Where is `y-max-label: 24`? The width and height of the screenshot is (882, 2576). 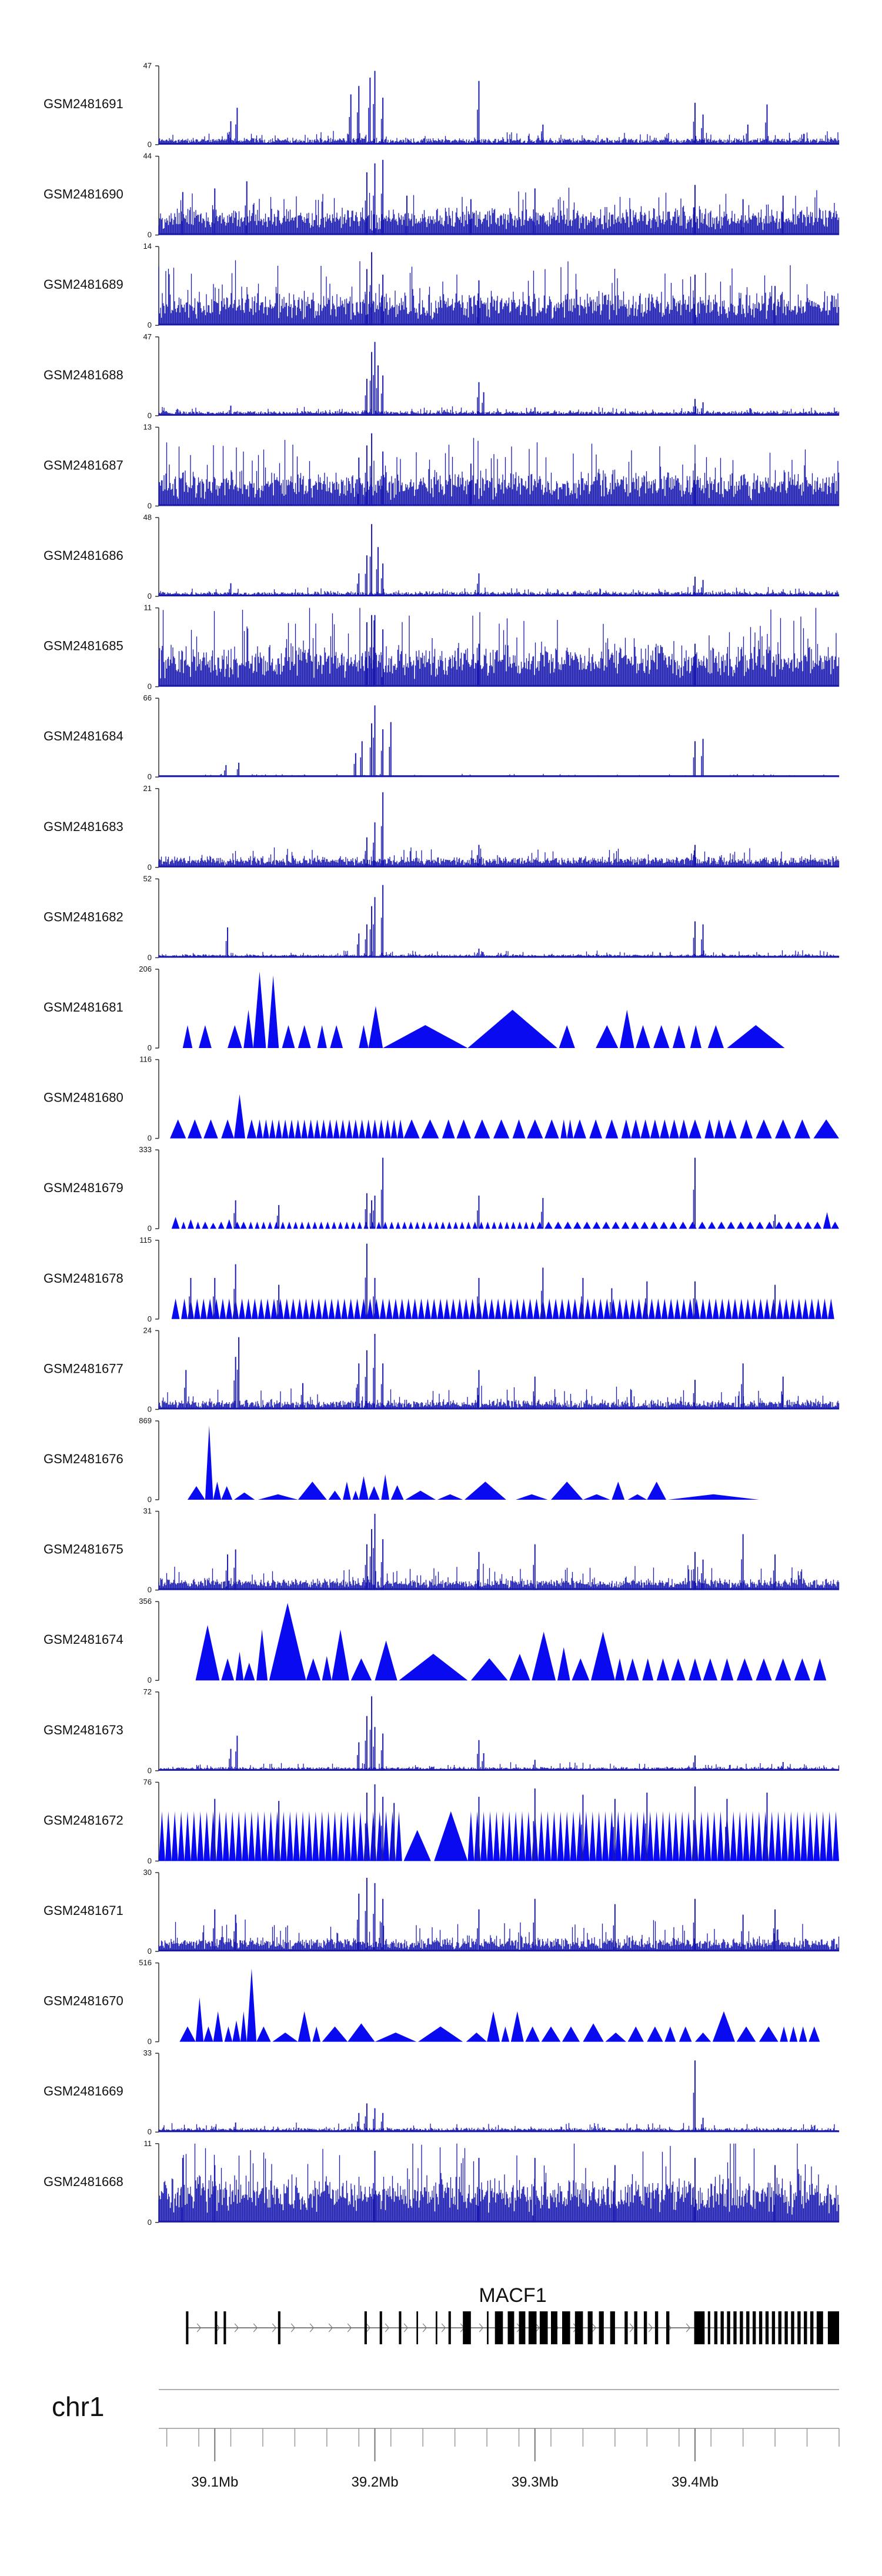 y-max-label: 24 is located at coordinates (147, 1330).